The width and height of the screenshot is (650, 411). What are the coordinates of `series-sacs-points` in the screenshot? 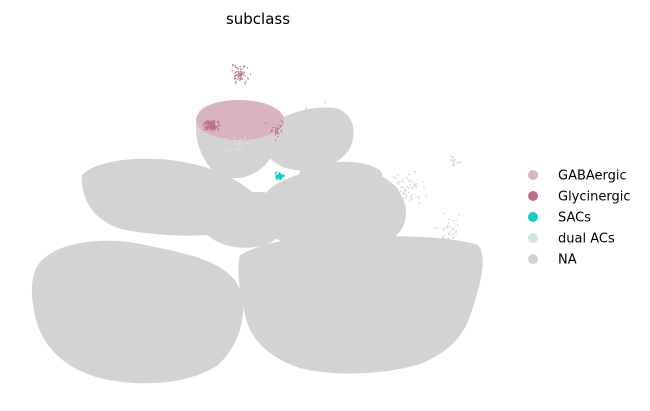 It's located at (280, 176).